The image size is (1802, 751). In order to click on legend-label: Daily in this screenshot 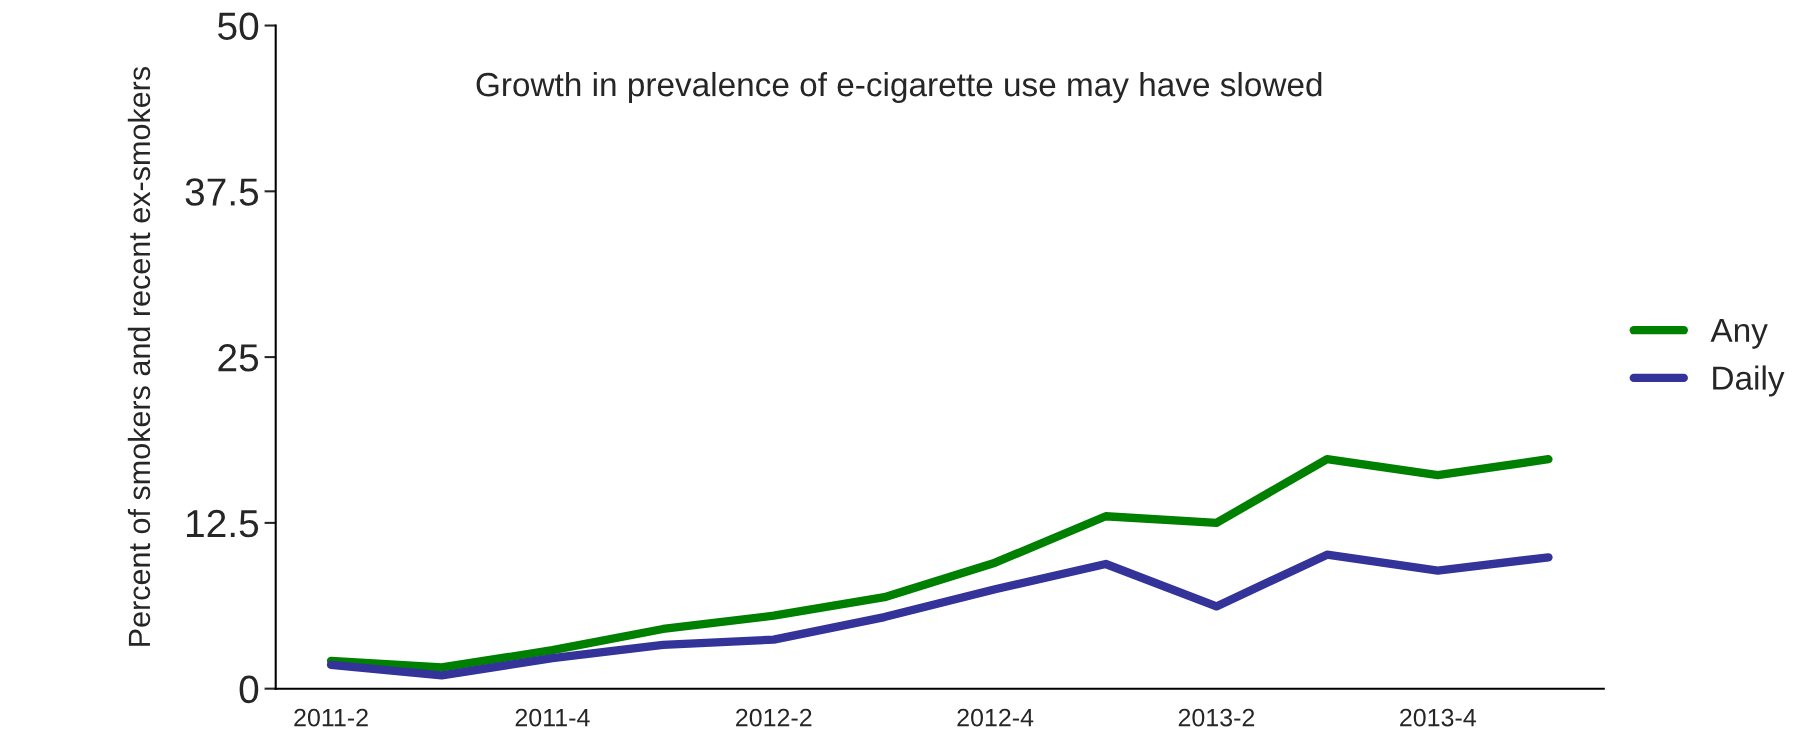, I will do `click(1749, 381)`.